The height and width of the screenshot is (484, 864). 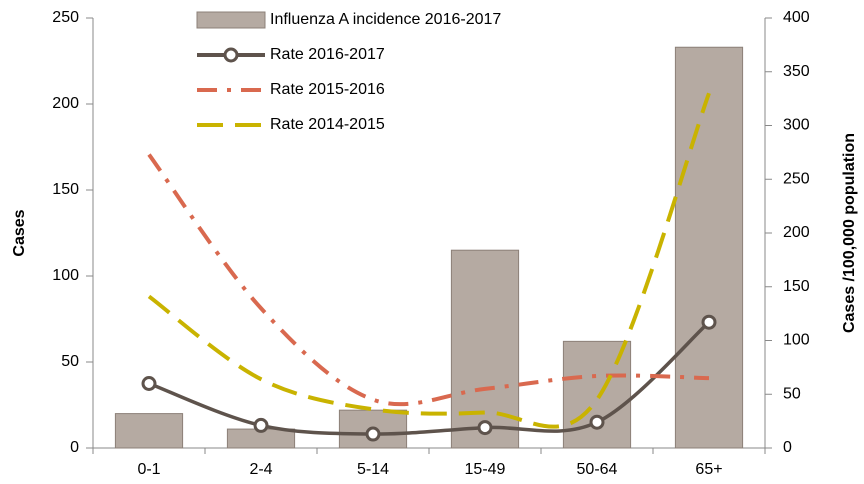 I want to click on x-tick-label: 2-4, so click(x=260, y=469).